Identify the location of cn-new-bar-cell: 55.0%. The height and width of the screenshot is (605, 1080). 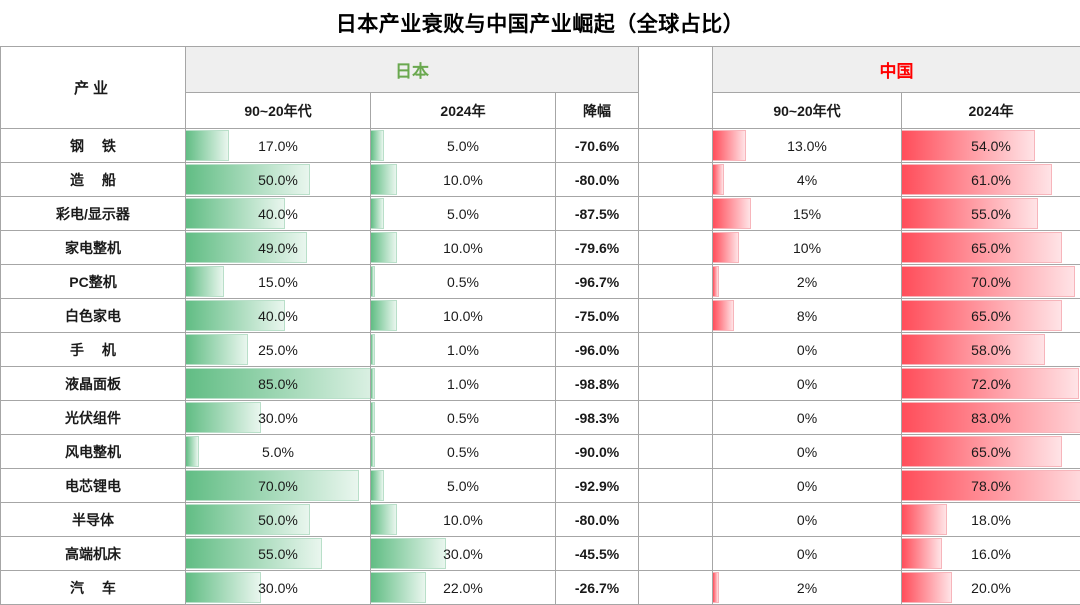
(991, 214).